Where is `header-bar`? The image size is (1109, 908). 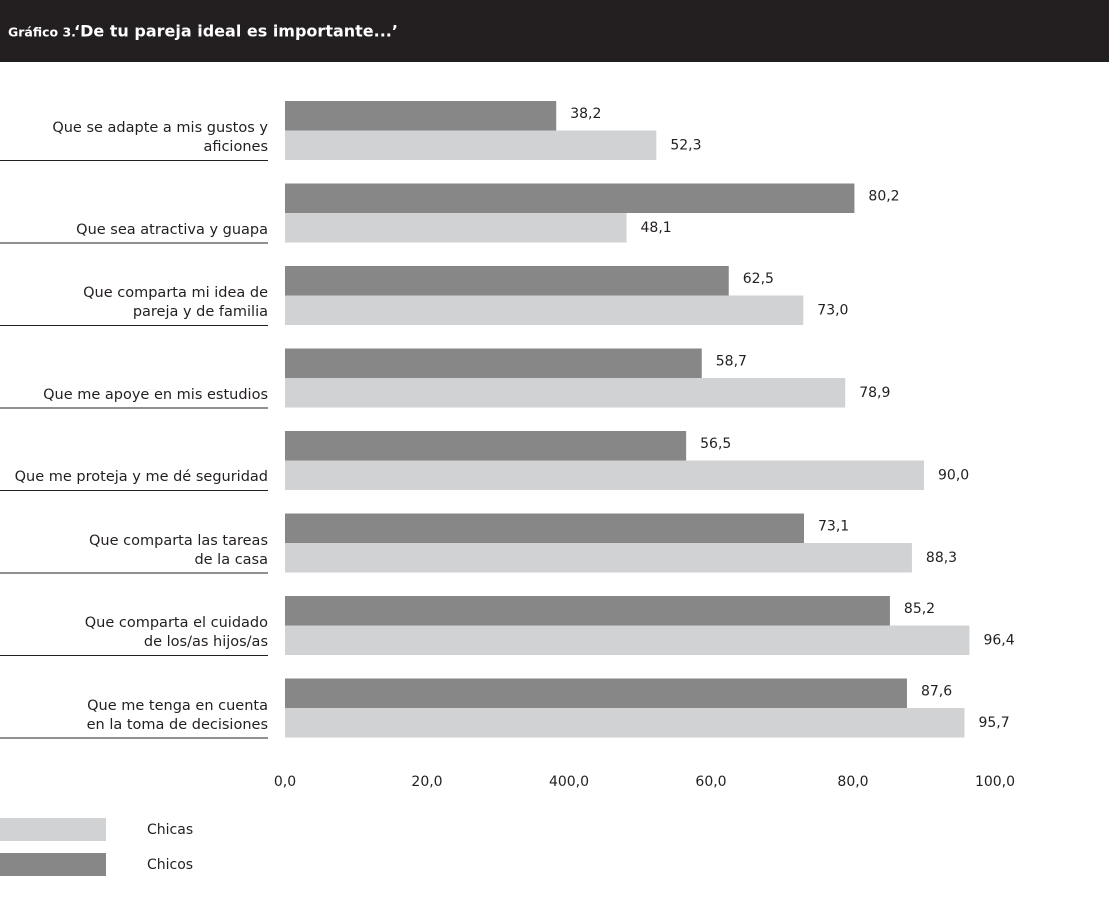 header-bar is located at coordinates (554, 31).